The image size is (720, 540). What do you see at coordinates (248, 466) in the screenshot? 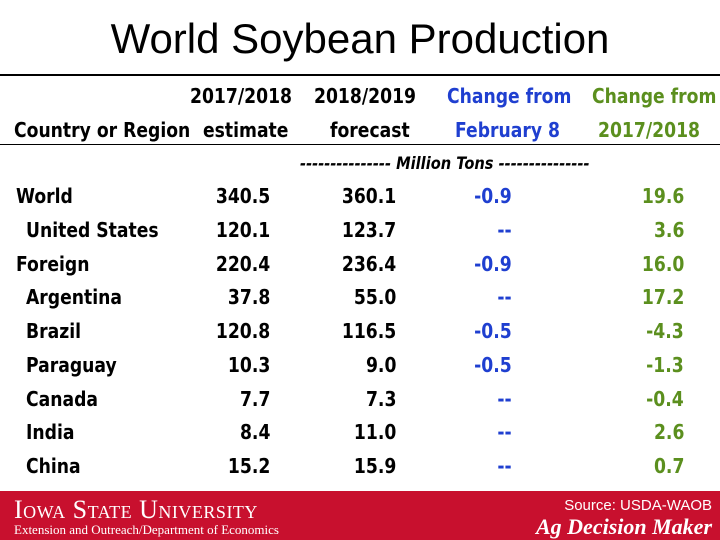
I see `row-est-value: 15.2` at bounding box center [248, 466].